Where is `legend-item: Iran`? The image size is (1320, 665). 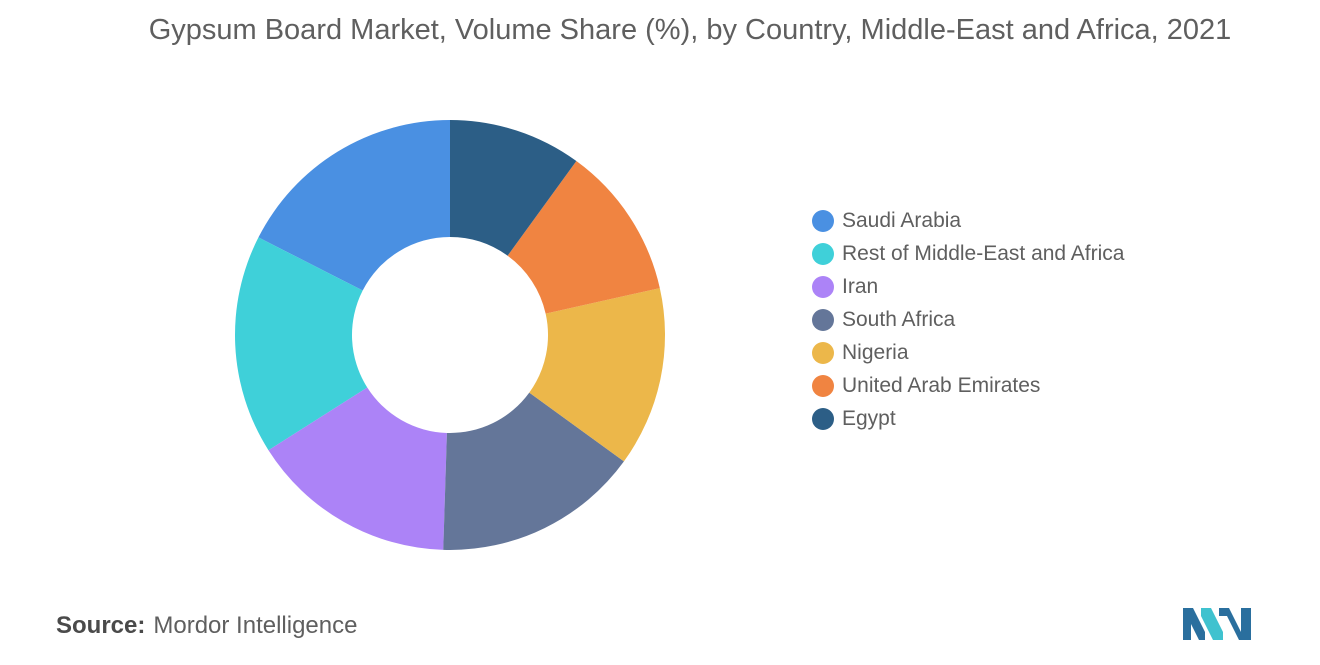
legend-item: Iran is located at coordinates (968, 286).